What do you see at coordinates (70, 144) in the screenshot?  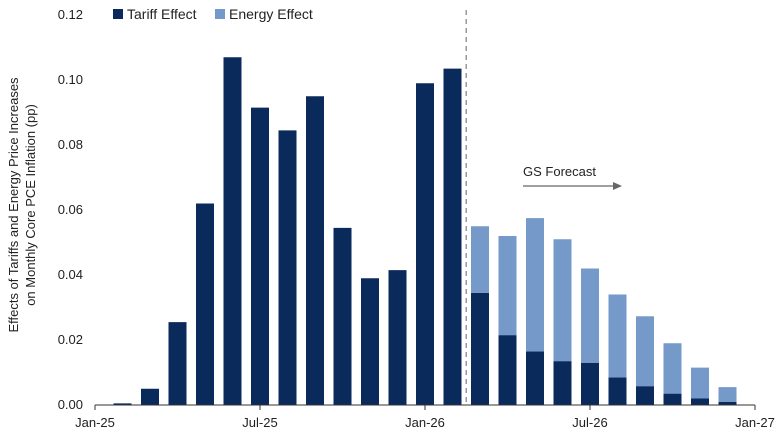 I see `y-tick-label: 0.08` at bounding box center [70, 144].